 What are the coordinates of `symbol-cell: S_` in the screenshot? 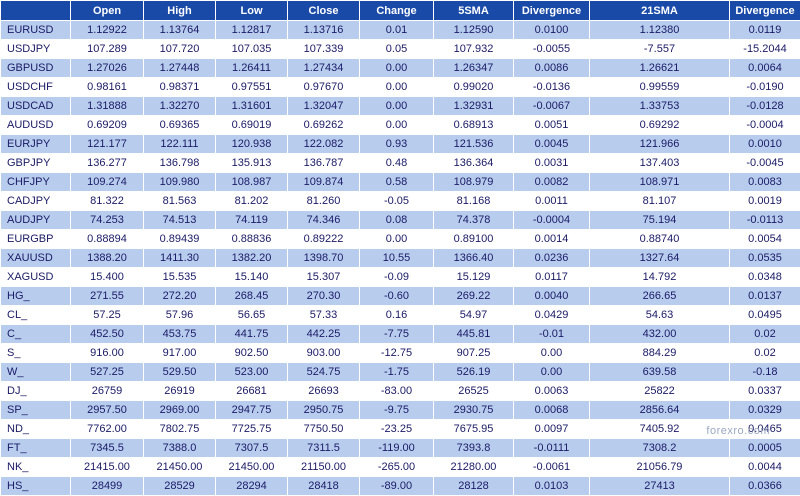 It's located at (36, 353).